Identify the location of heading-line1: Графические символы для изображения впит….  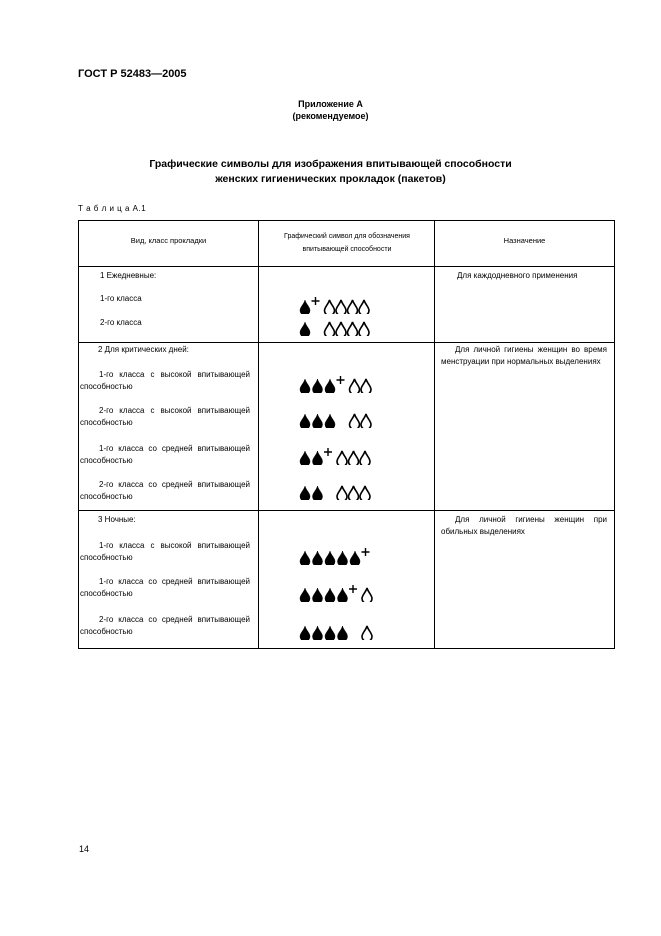
(330, 164).